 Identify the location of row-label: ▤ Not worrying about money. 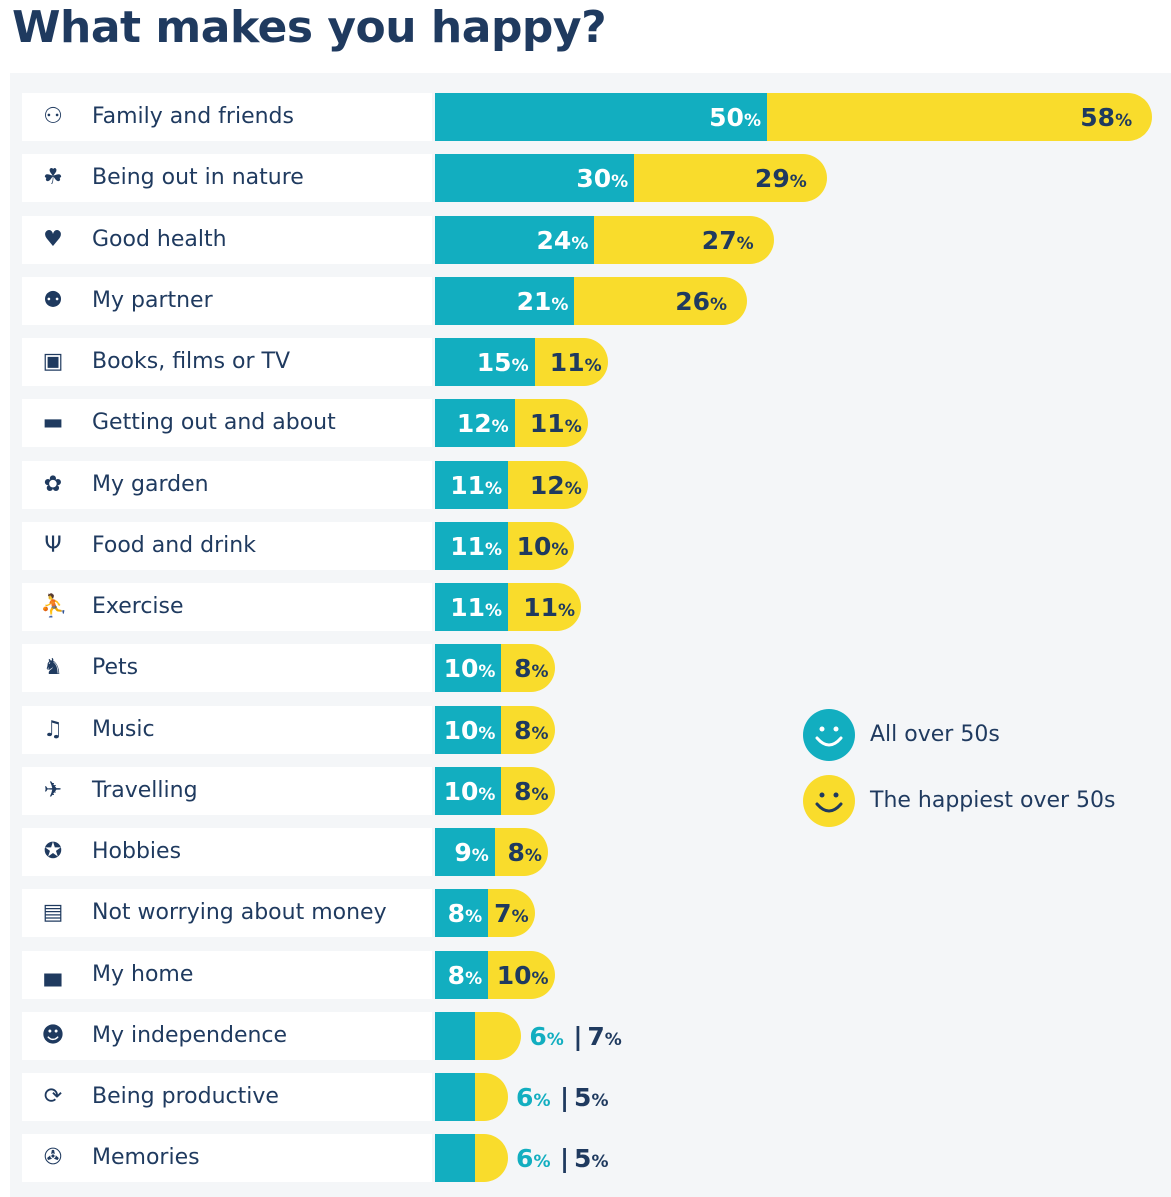
(227, 913).